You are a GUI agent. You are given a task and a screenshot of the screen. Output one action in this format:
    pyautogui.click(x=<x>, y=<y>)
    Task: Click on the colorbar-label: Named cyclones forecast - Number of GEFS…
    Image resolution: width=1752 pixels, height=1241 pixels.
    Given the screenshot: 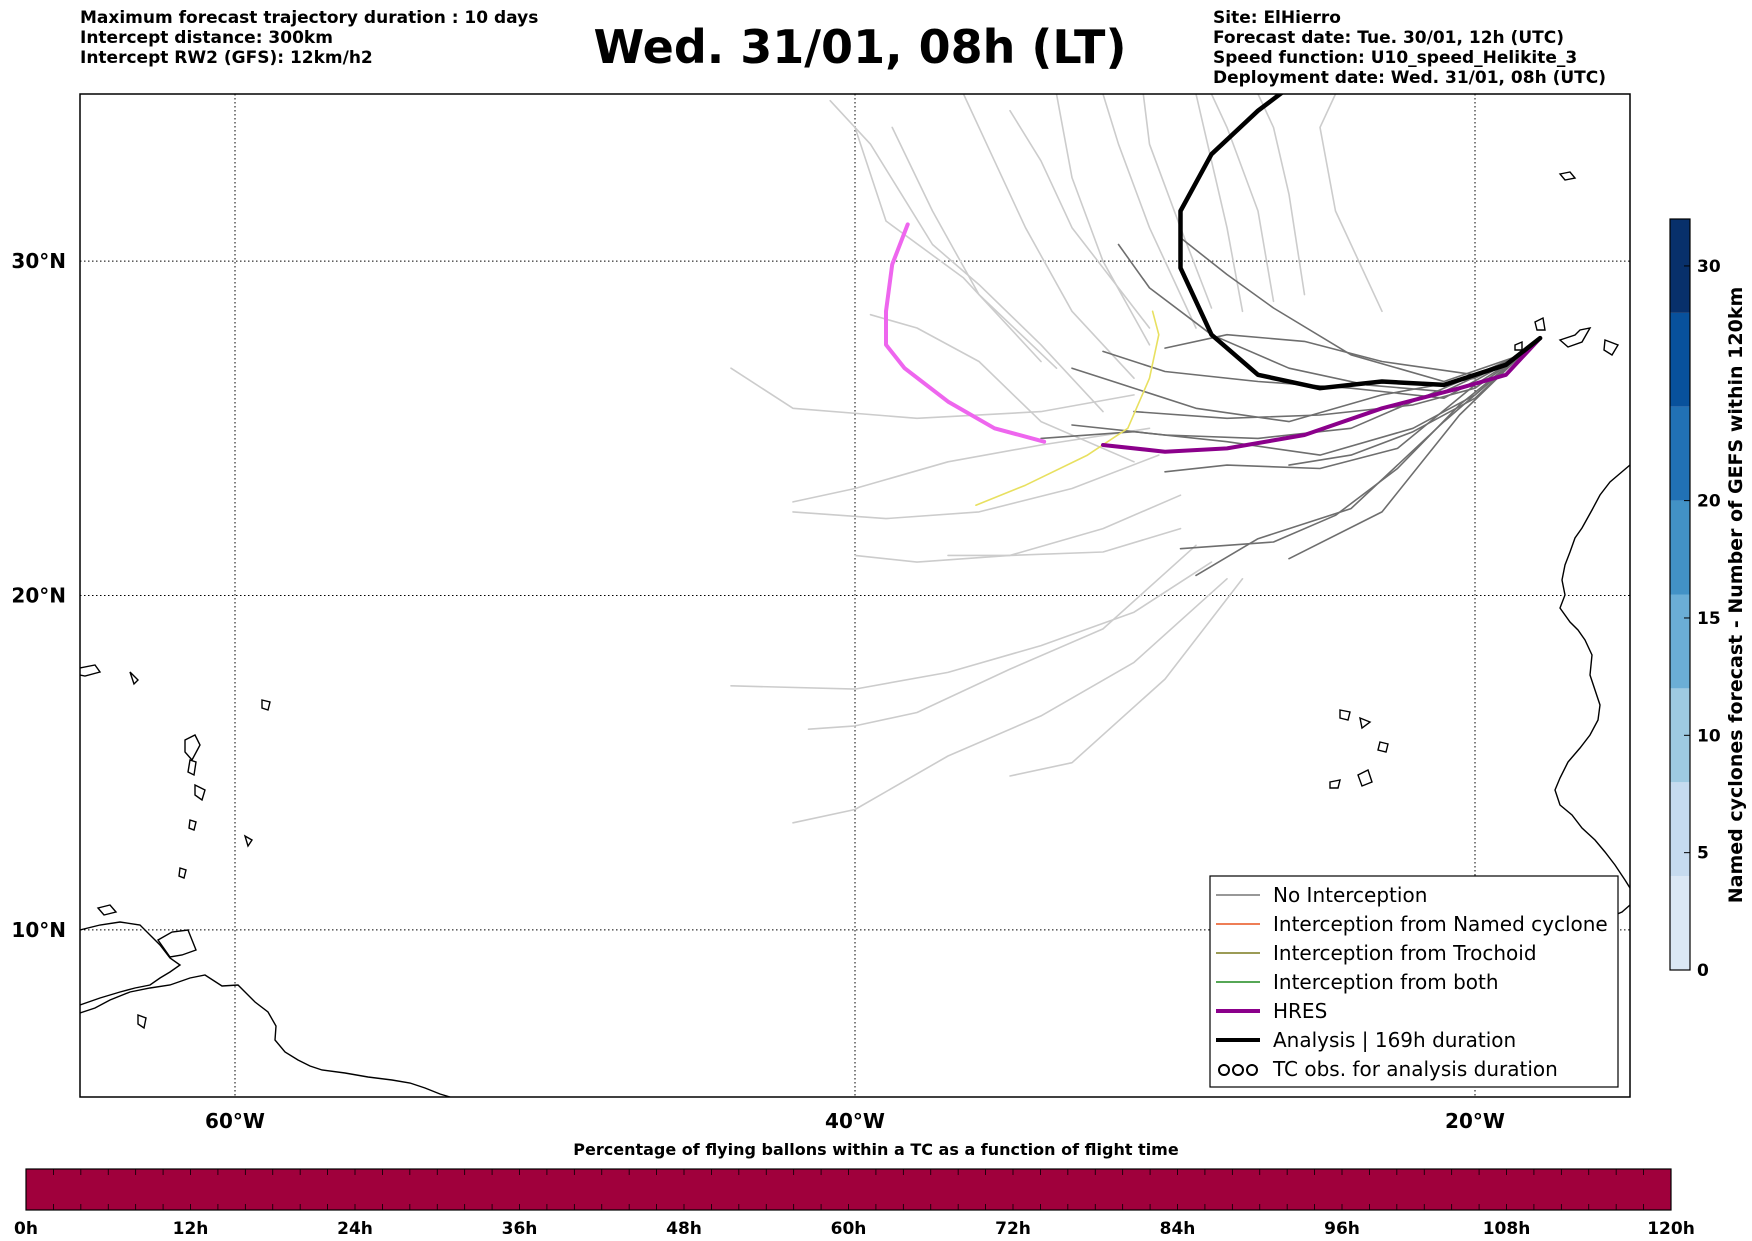 What is the action you would take?
    pyautogui.click(x=1736, y=595)
    